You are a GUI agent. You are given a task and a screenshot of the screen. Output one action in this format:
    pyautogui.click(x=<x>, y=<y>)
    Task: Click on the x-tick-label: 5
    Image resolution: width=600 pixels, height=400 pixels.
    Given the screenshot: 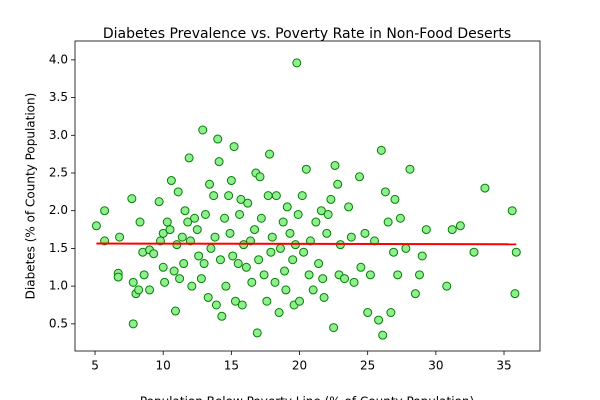 What is the action you would take?
    pyautogui.click(x=95, y=366)
    